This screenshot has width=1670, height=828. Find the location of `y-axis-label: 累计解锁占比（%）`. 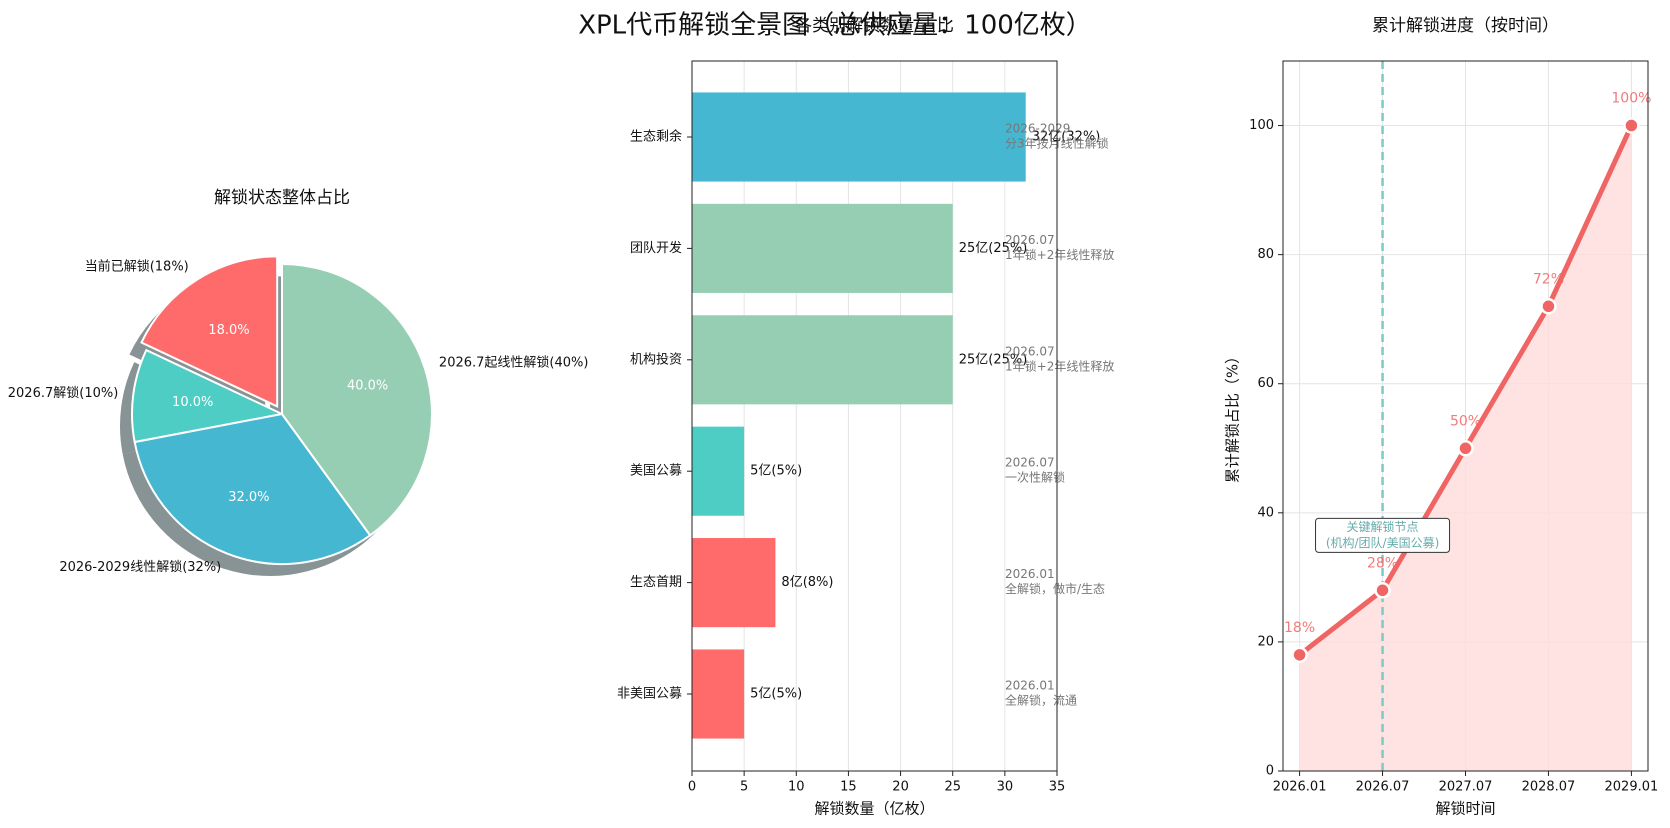

y-axis-label: 累计解锁占比（%） is located at coordinates (1233, 416).